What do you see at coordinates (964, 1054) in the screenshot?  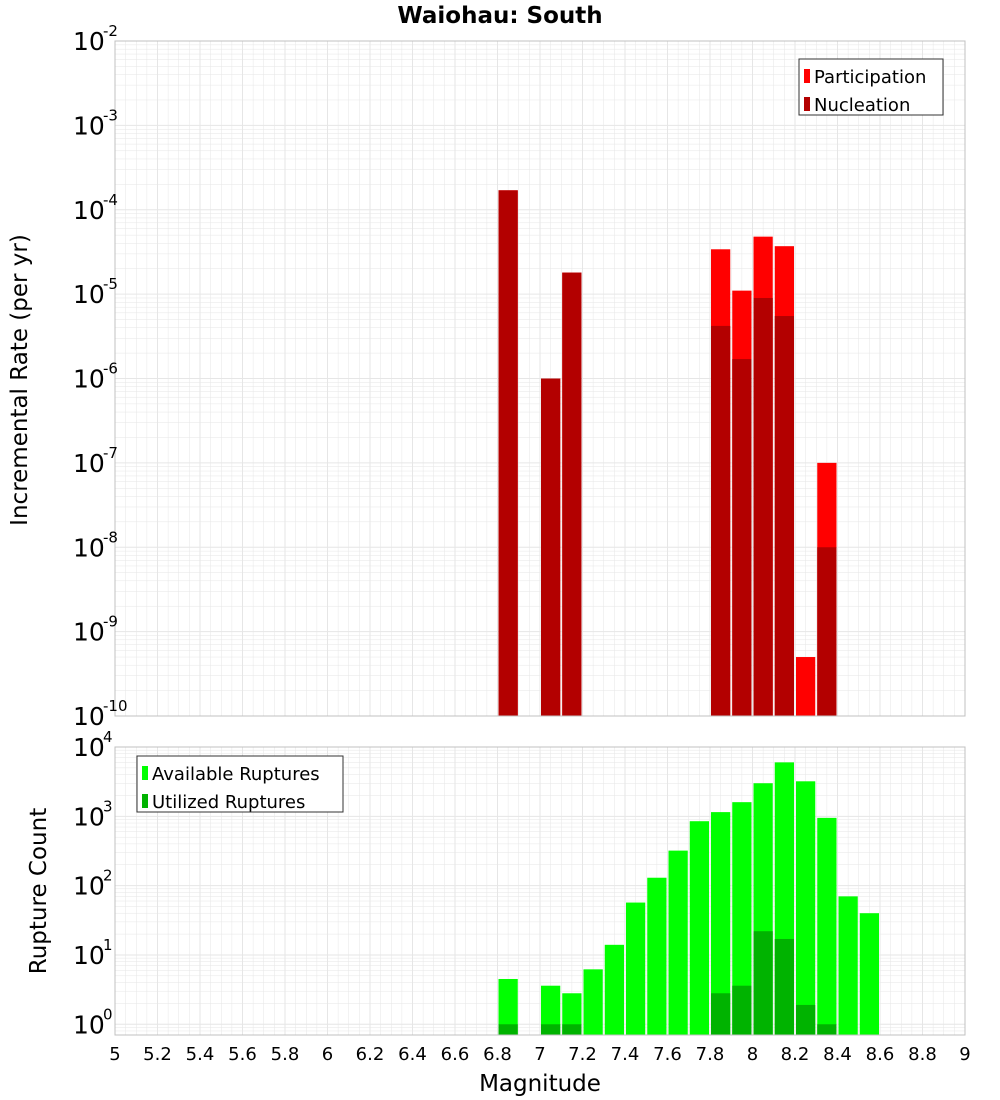 I see `x-tick-label: 9` at bounding box center [964, 1054].